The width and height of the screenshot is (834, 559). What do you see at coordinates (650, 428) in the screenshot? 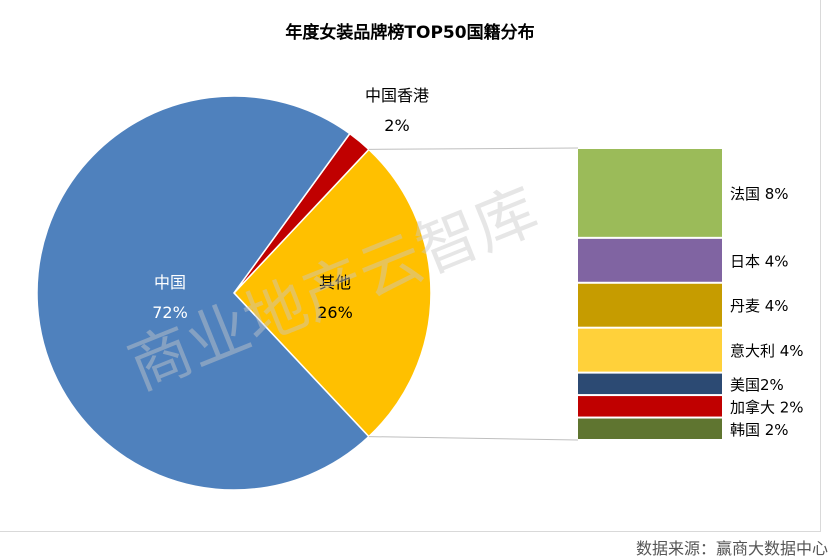
I see `bar-segment-韩国` at bounding box center [650, 428].